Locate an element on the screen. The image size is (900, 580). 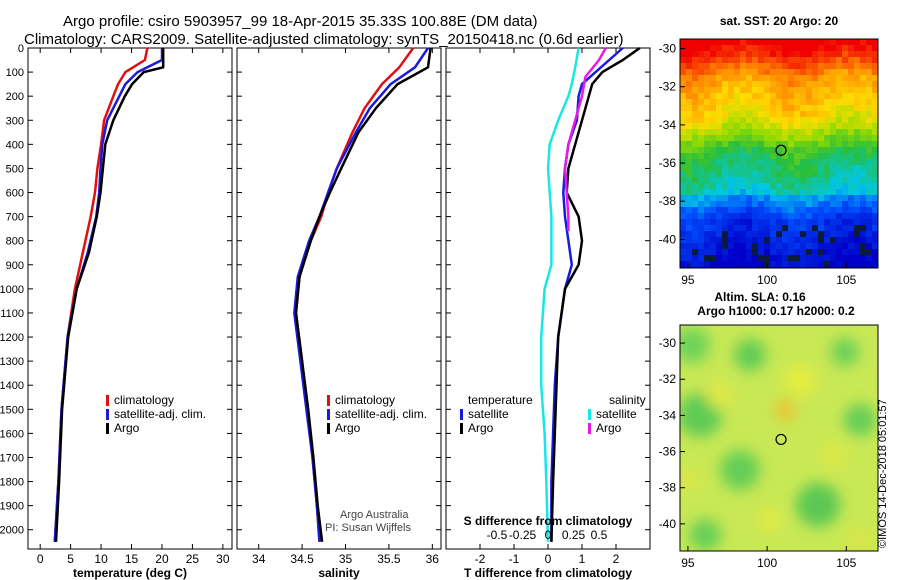
top-axis-label: S difference from climatology is located at coordinates (548, 521).